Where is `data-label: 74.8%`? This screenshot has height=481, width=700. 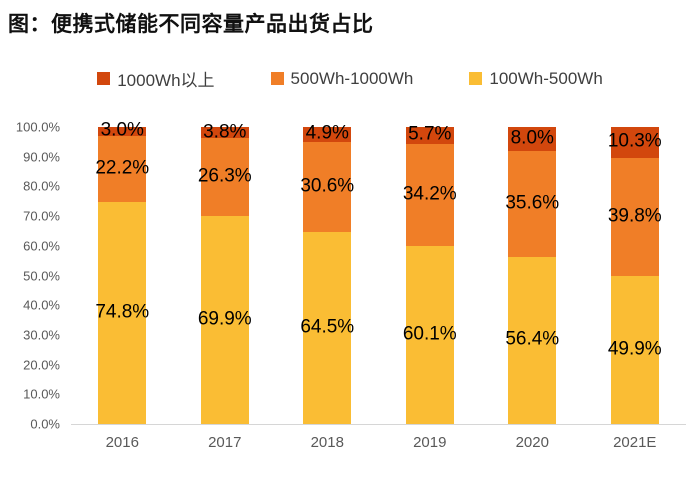
data-label: 74.8% is located at coordinates (122, 312).